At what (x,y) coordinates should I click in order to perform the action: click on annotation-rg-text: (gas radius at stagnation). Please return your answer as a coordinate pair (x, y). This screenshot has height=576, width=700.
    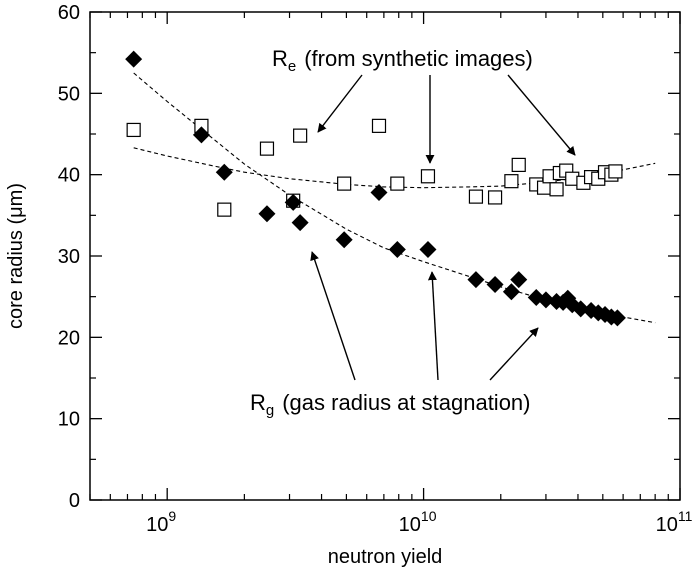
    Looking at the image, I should click on (406, 402).